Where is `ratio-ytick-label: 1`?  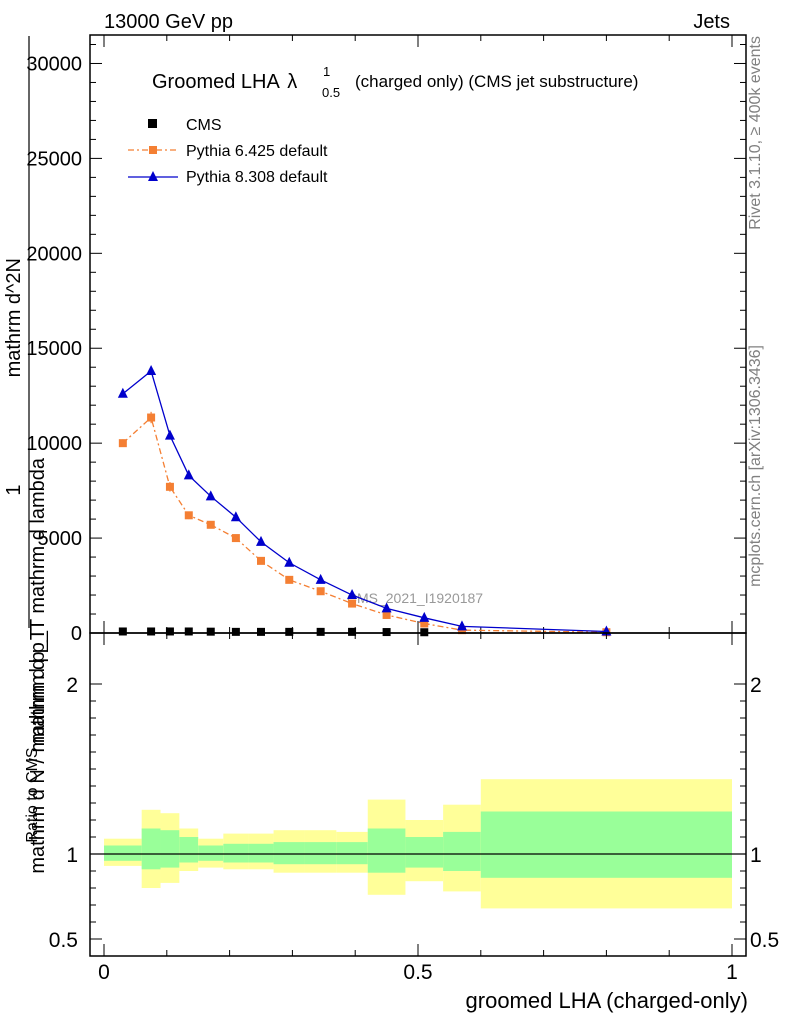 ratio-ytick-label: 1 is located at coordinates (72, 855).